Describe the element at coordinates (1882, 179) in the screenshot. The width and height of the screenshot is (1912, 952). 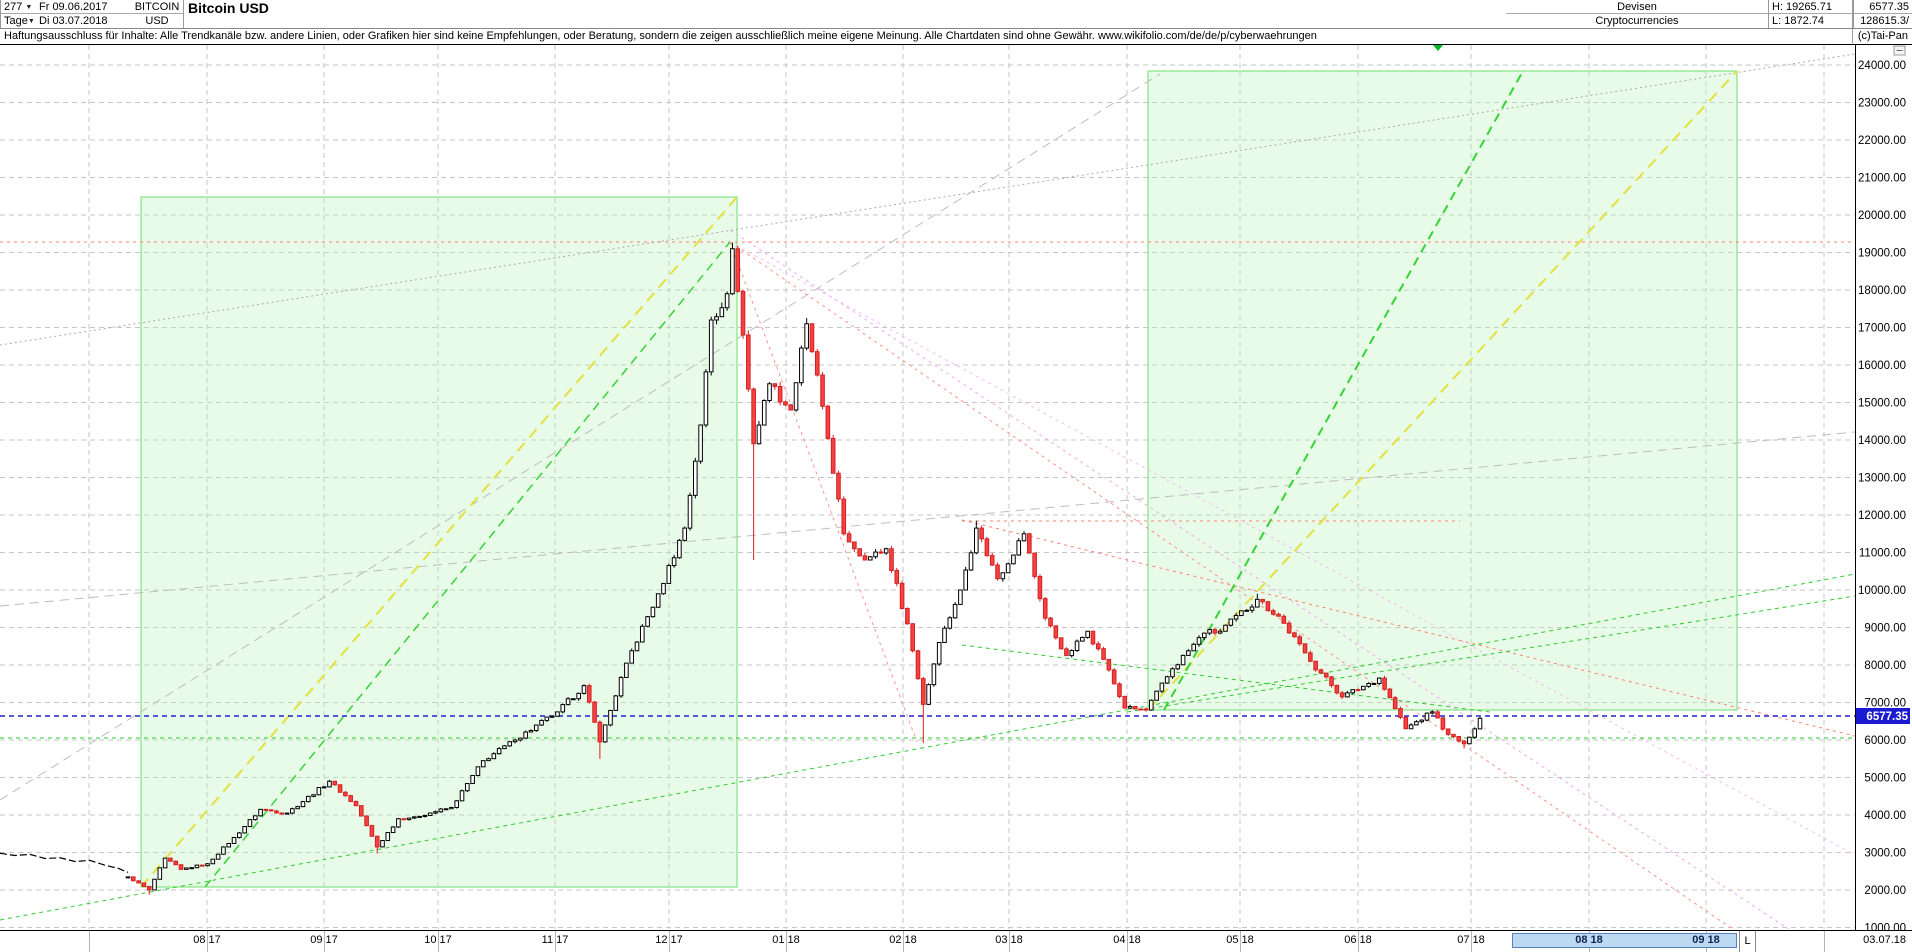
I see `svg-text: 21000.00` at that location.